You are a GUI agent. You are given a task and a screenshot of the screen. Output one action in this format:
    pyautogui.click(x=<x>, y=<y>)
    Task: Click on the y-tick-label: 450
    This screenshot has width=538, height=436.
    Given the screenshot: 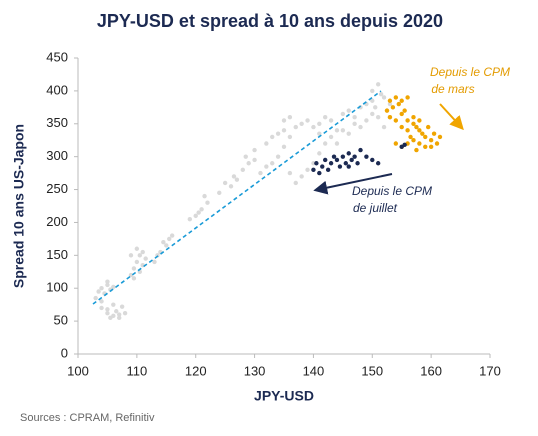 What is the action you would take?
    pyautogui.click(x=57, y=56)
    